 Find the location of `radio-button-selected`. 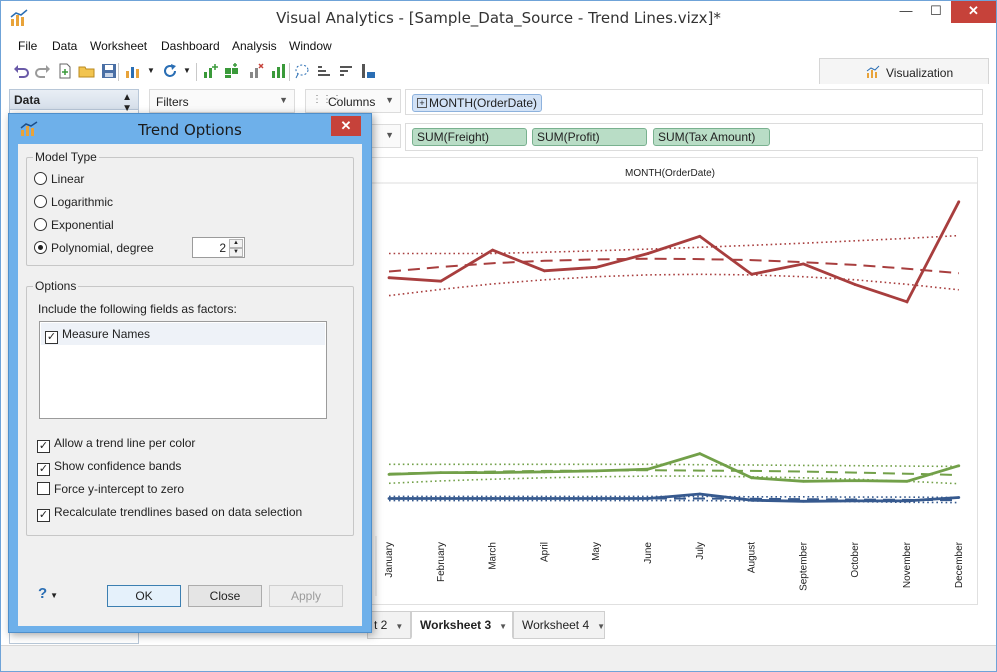

radio-button-selected is located at coordinates (40, 247).